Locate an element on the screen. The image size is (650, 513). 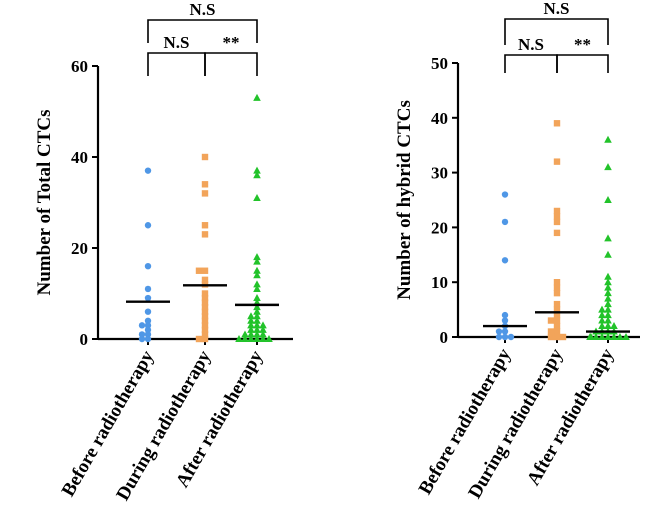
y-tick-label: 0 is located at coordinates (444, 337).